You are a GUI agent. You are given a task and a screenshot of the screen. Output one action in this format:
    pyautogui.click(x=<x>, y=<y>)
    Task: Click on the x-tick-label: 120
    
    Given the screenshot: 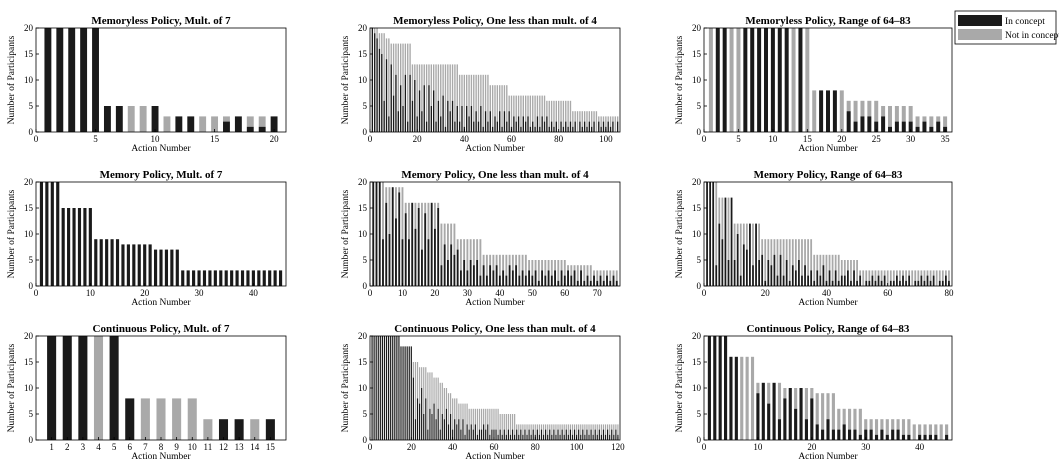 What is the action you would take?
    pyautogui.click(x=618, y=447)
    